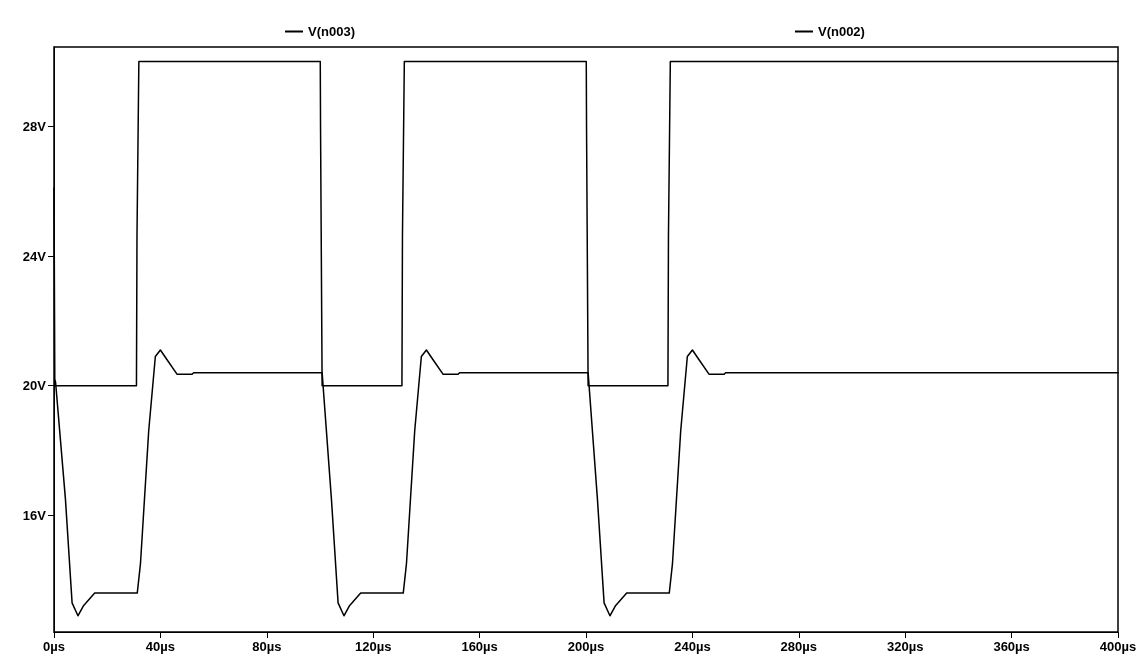 The height and width of the screenshot is (661, 1141). Describe the element at coordinates (373, 646) in the screenshot. I see `x-tick-label: 120µs` at that location.